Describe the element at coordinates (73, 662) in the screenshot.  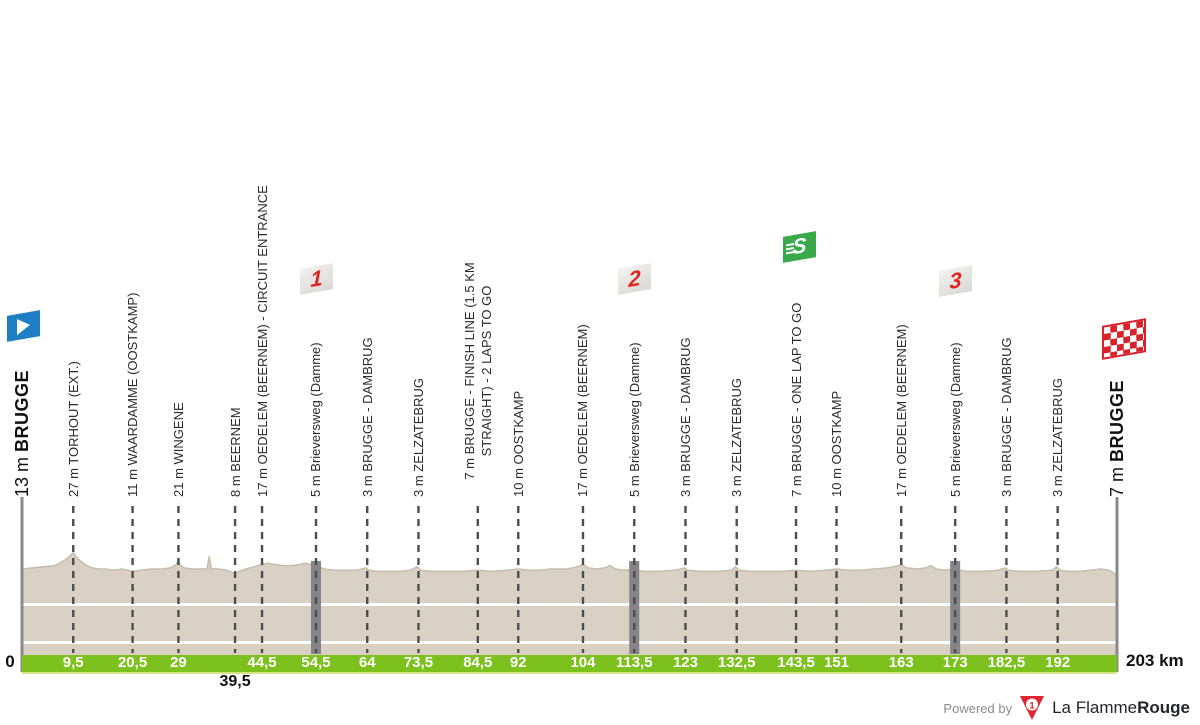
I see `km-tick-bar: 9,5` at that location.